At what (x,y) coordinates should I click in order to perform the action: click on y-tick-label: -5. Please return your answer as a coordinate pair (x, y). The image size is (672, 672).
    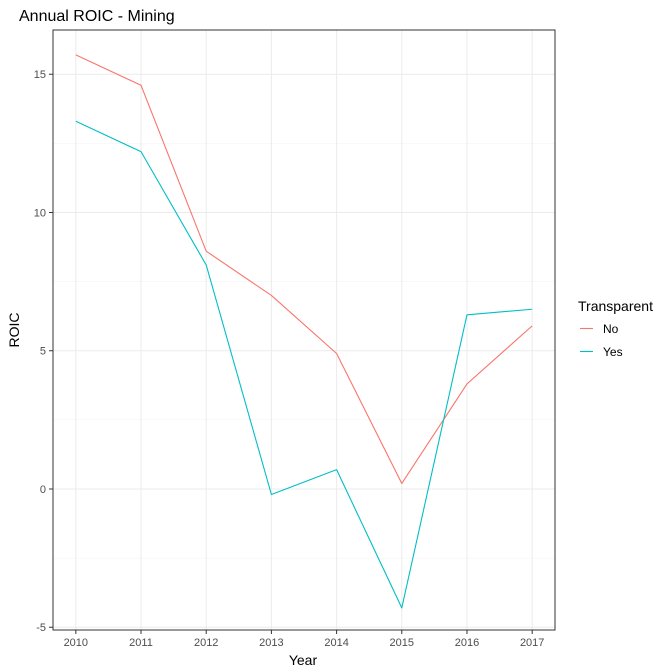
    Looking at the image, I should click on (41, 628).